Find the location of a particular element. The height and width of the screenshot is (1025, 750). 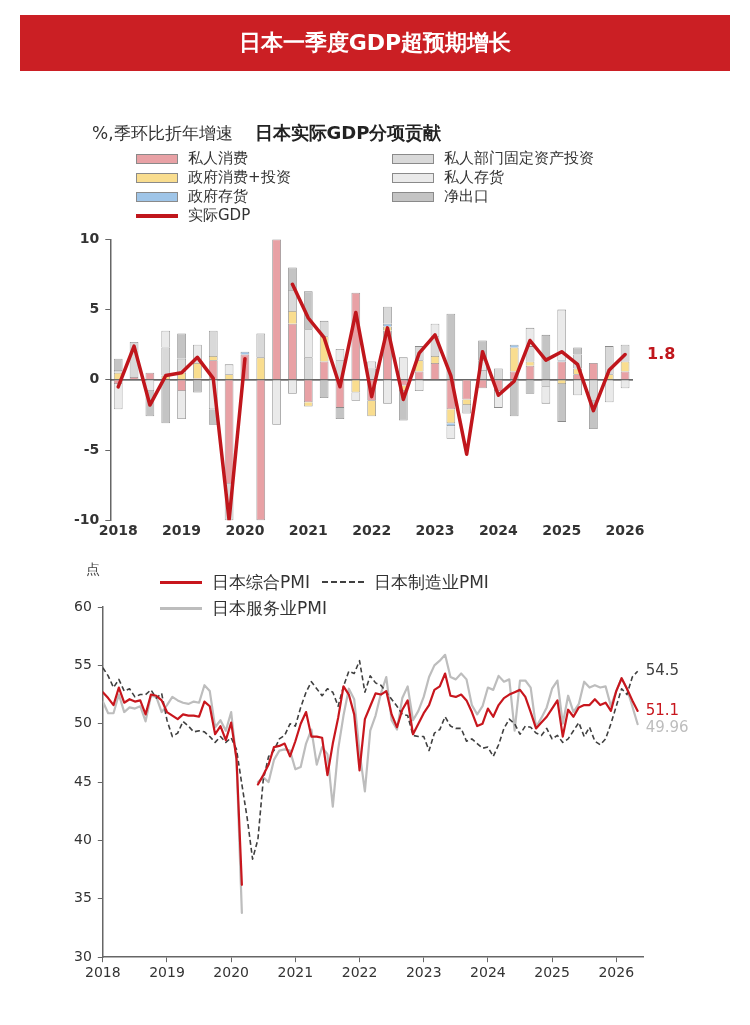

y-tick-label: -10 is located at coordinates (87, 518).